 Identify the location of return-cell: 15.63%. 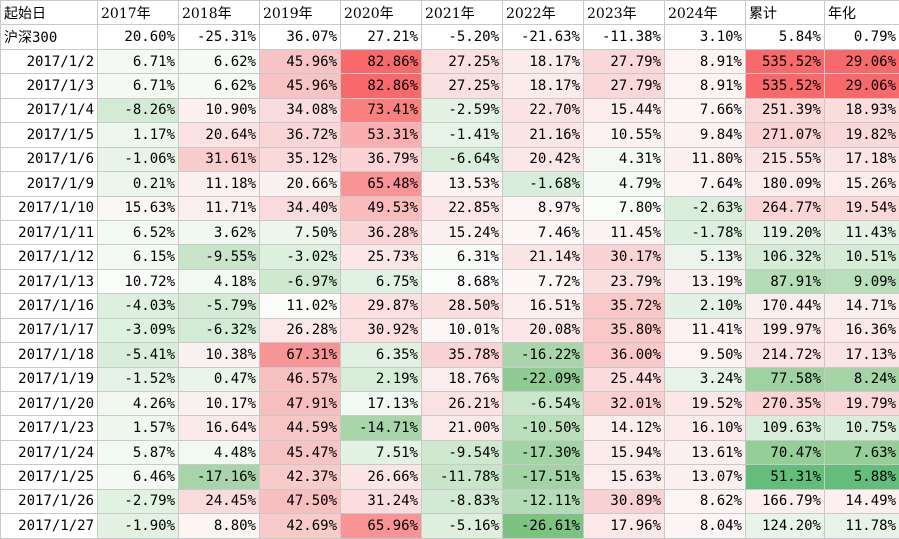
(624, 477).